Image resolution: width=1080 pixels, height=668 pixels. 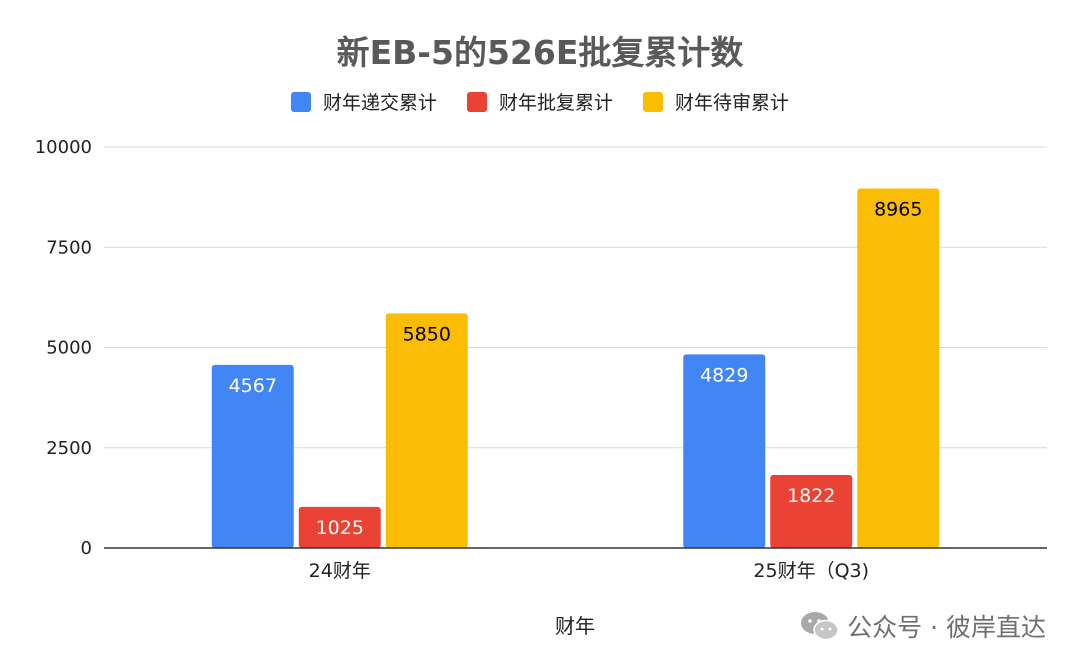 I want to click on legend-label-approved: 财年批复累计, so click(x=555, y=103).